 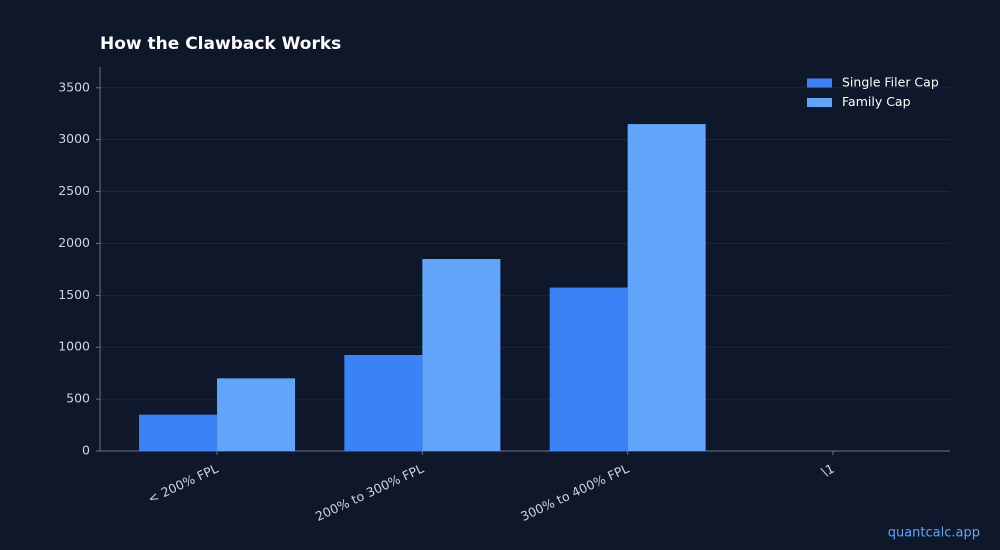 What do you see at coordinates (220, 44) in the screenshot?
I see `chart-title: How the Clawback Works` at bounding box center [220, 44].